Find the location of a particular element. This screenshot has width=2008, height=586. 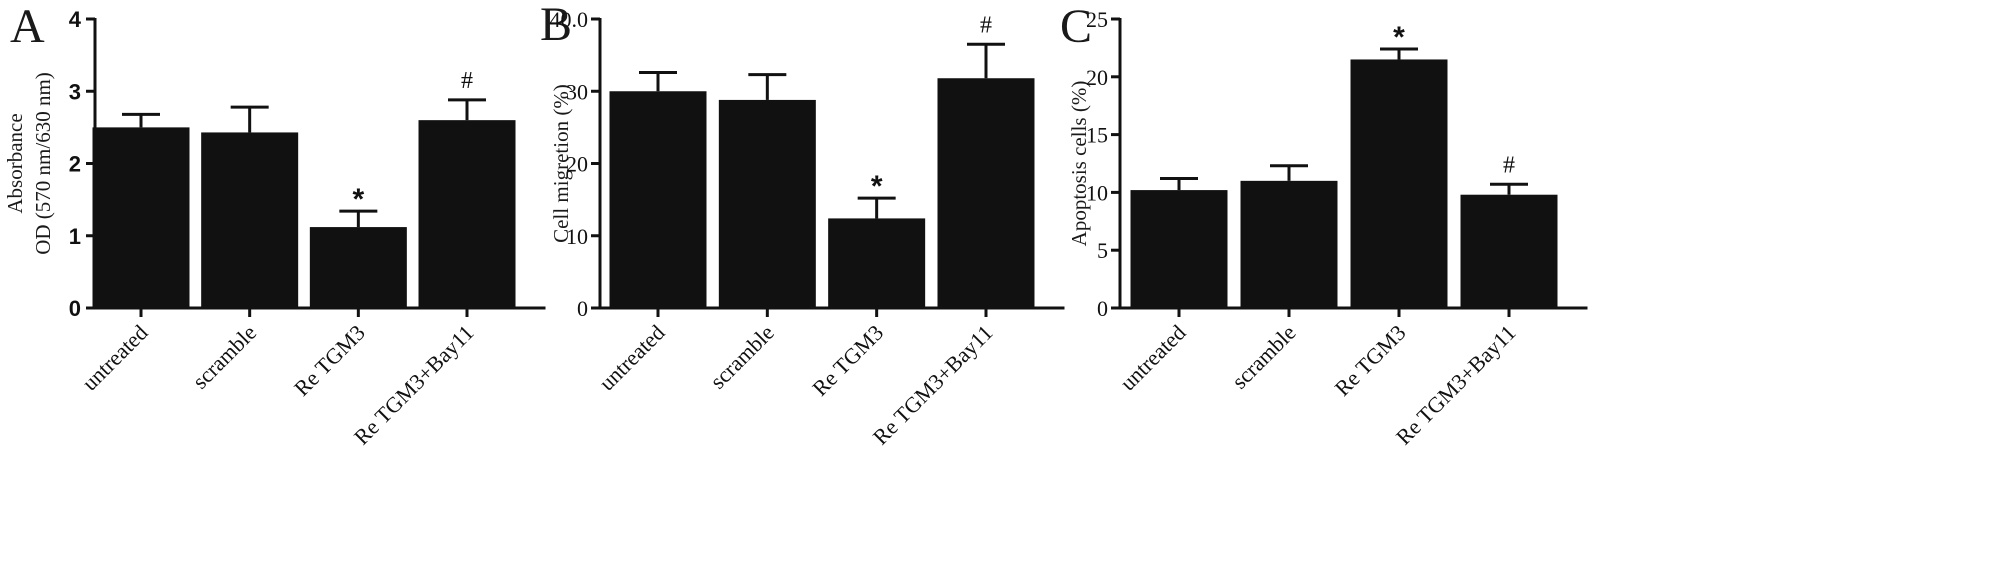

y-tick-label: 30 is located at coordinates (577, 91).